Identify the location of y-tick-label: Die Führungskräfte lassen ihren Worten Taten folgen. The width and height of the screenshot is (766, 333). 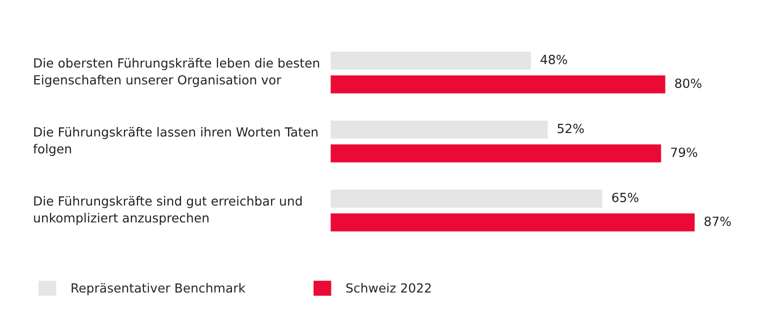
(175, 141).